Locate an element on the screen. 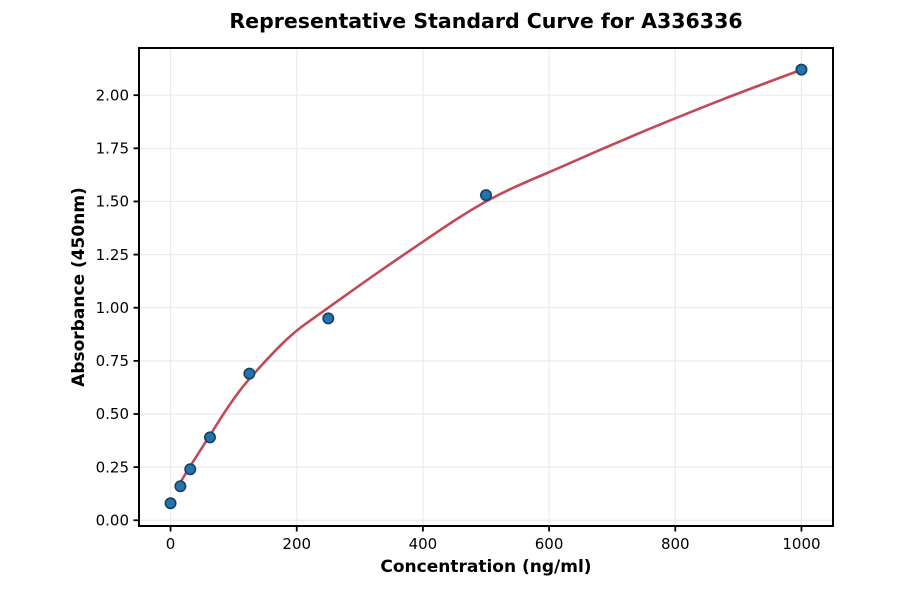  x-tick-label: 0 is located at coordinates (171, 544).